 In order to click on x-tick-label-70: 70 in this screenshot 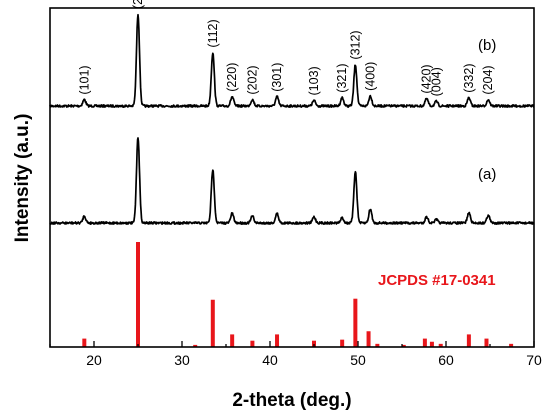, I will do `click(534, 360)`.